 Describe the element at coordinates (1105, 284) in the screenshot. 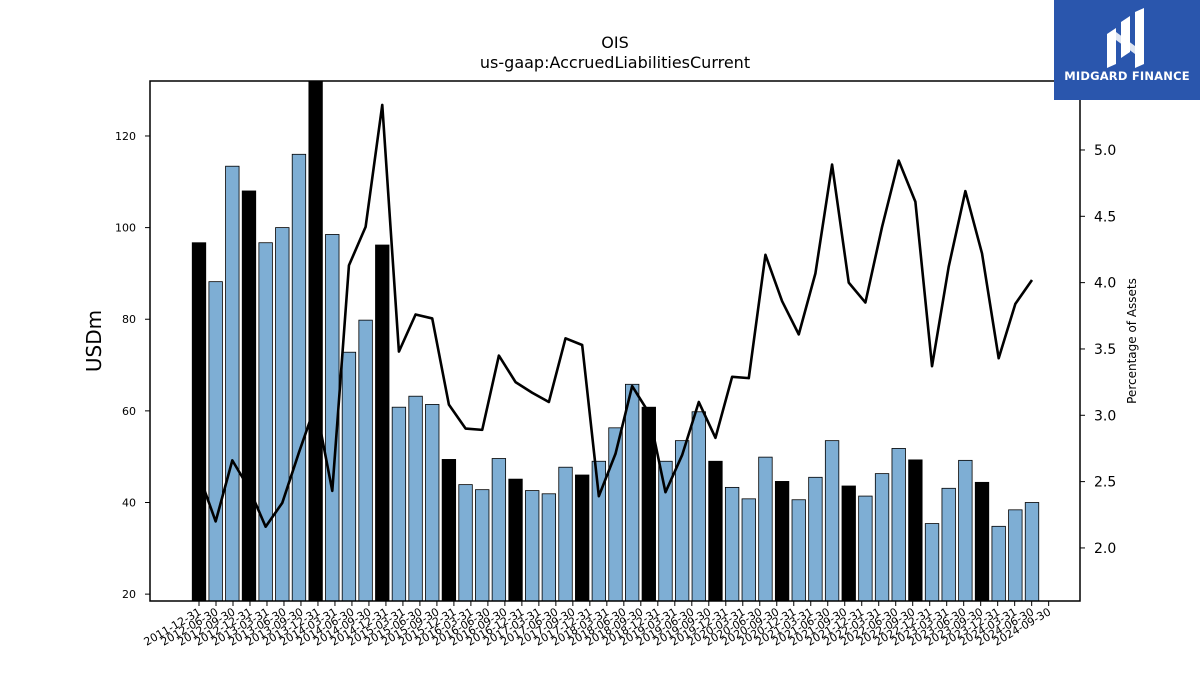

I see `y2-tick-label: 4.0` at that location.